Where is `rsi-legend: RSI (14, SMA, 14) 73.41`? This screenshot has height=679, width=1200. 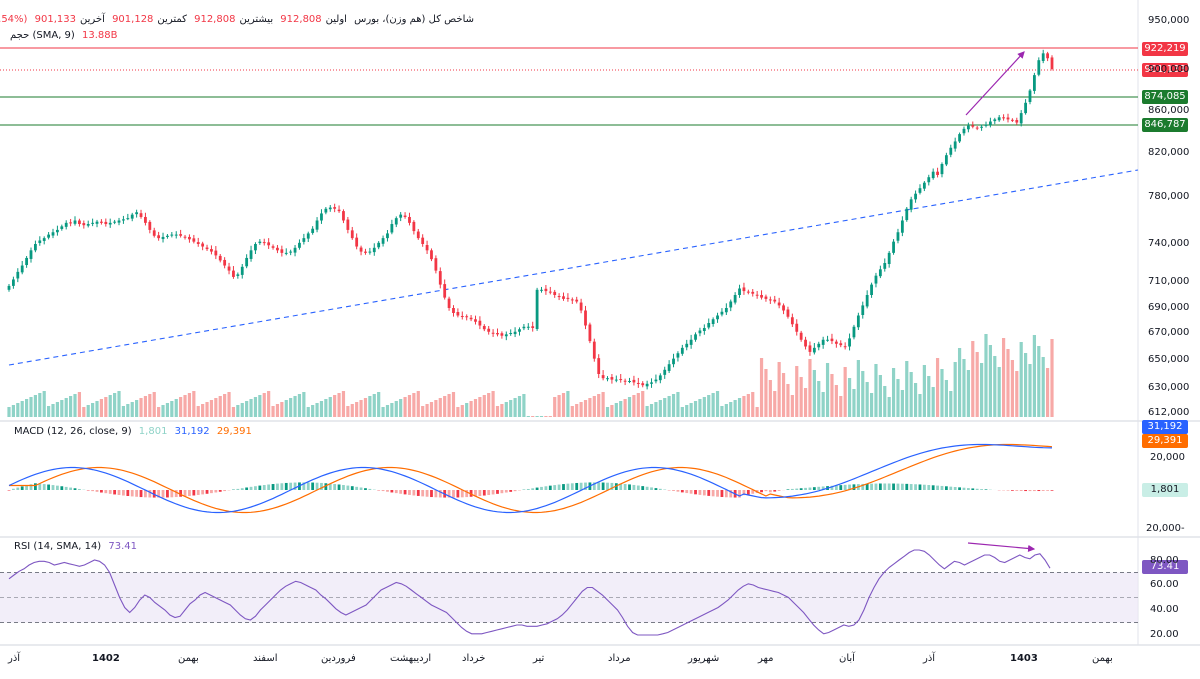 rsi-legend: RSI (14, SMA, 14) 73.41 is located at coordinates (77, 547).